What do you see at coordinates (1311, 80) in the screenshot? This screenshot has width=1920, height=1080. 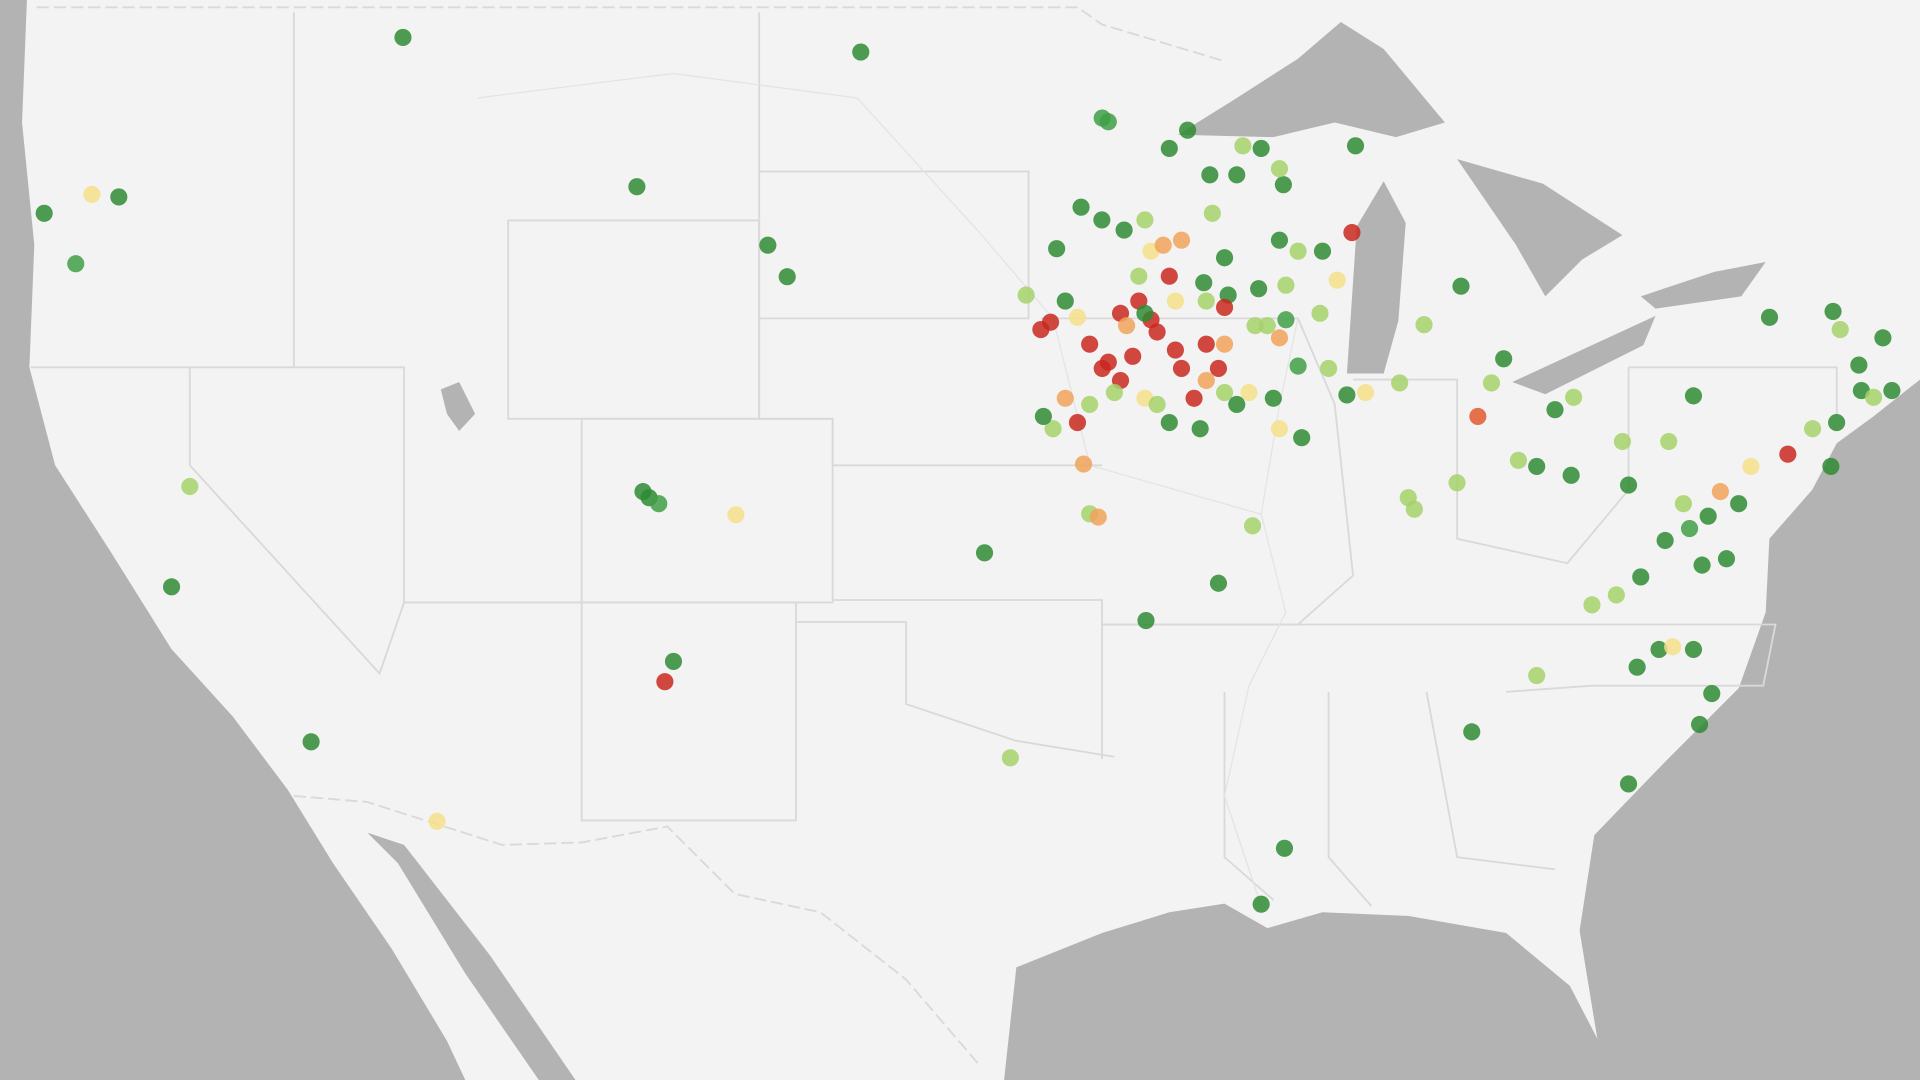 I see `lake-superior` at bounding box center [1311, 80].